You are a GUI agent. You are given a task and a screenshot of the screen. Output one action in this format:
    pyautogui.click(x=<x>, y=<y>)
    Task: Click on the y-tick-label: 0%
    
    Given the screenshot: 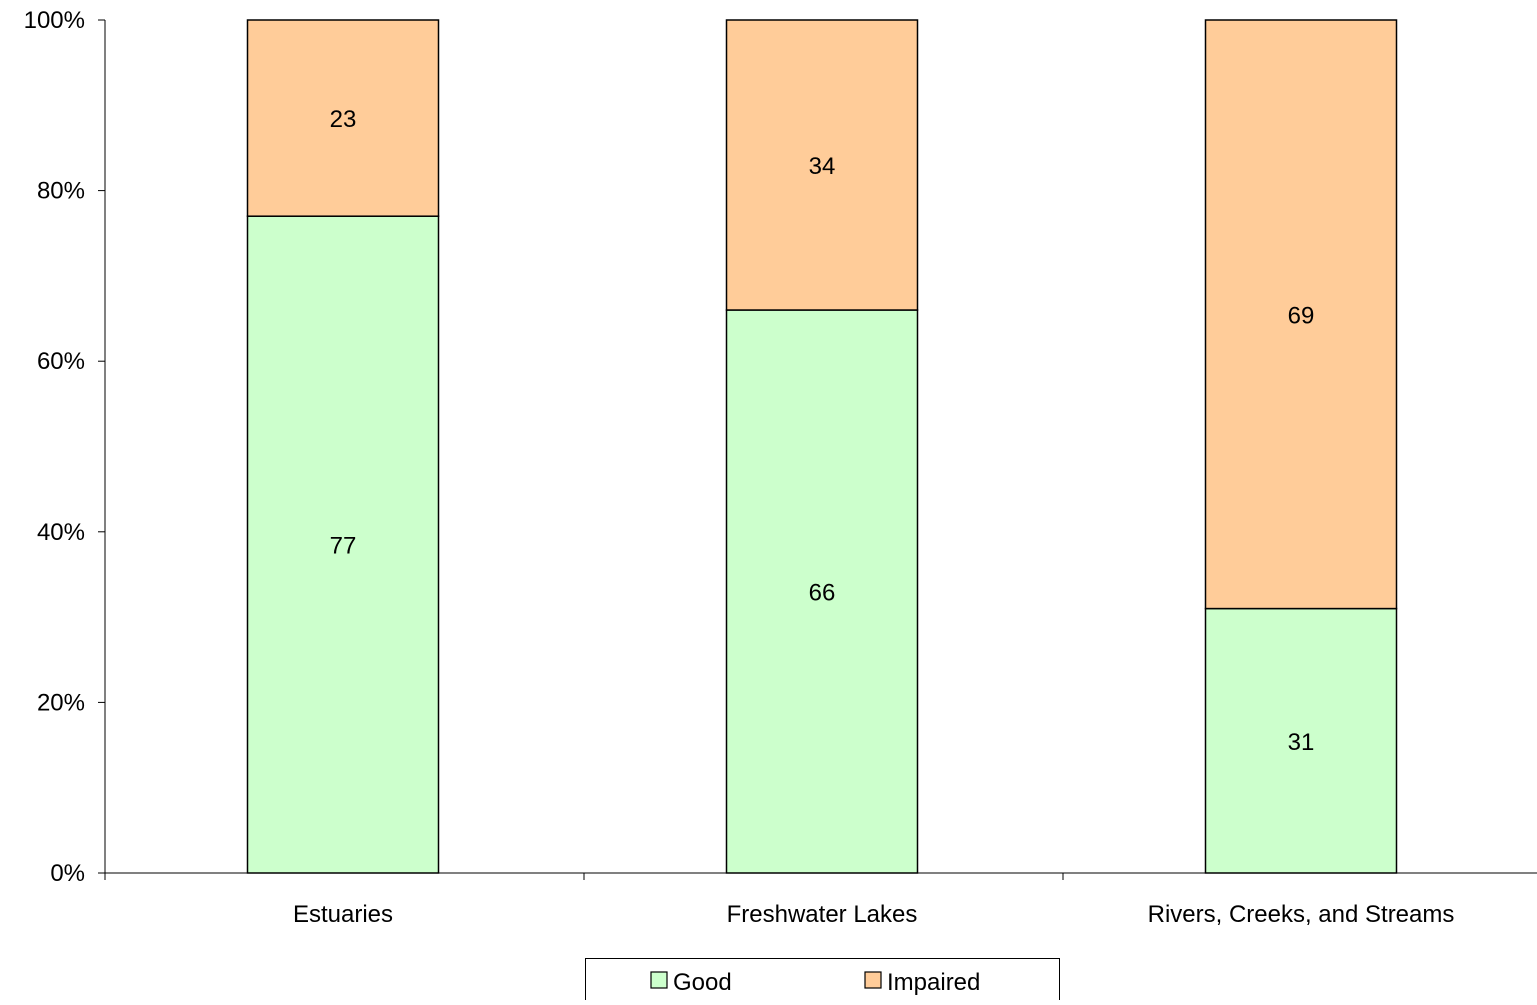 What is the action you would take?
    pyautogui.click(x=67, y=873)
    